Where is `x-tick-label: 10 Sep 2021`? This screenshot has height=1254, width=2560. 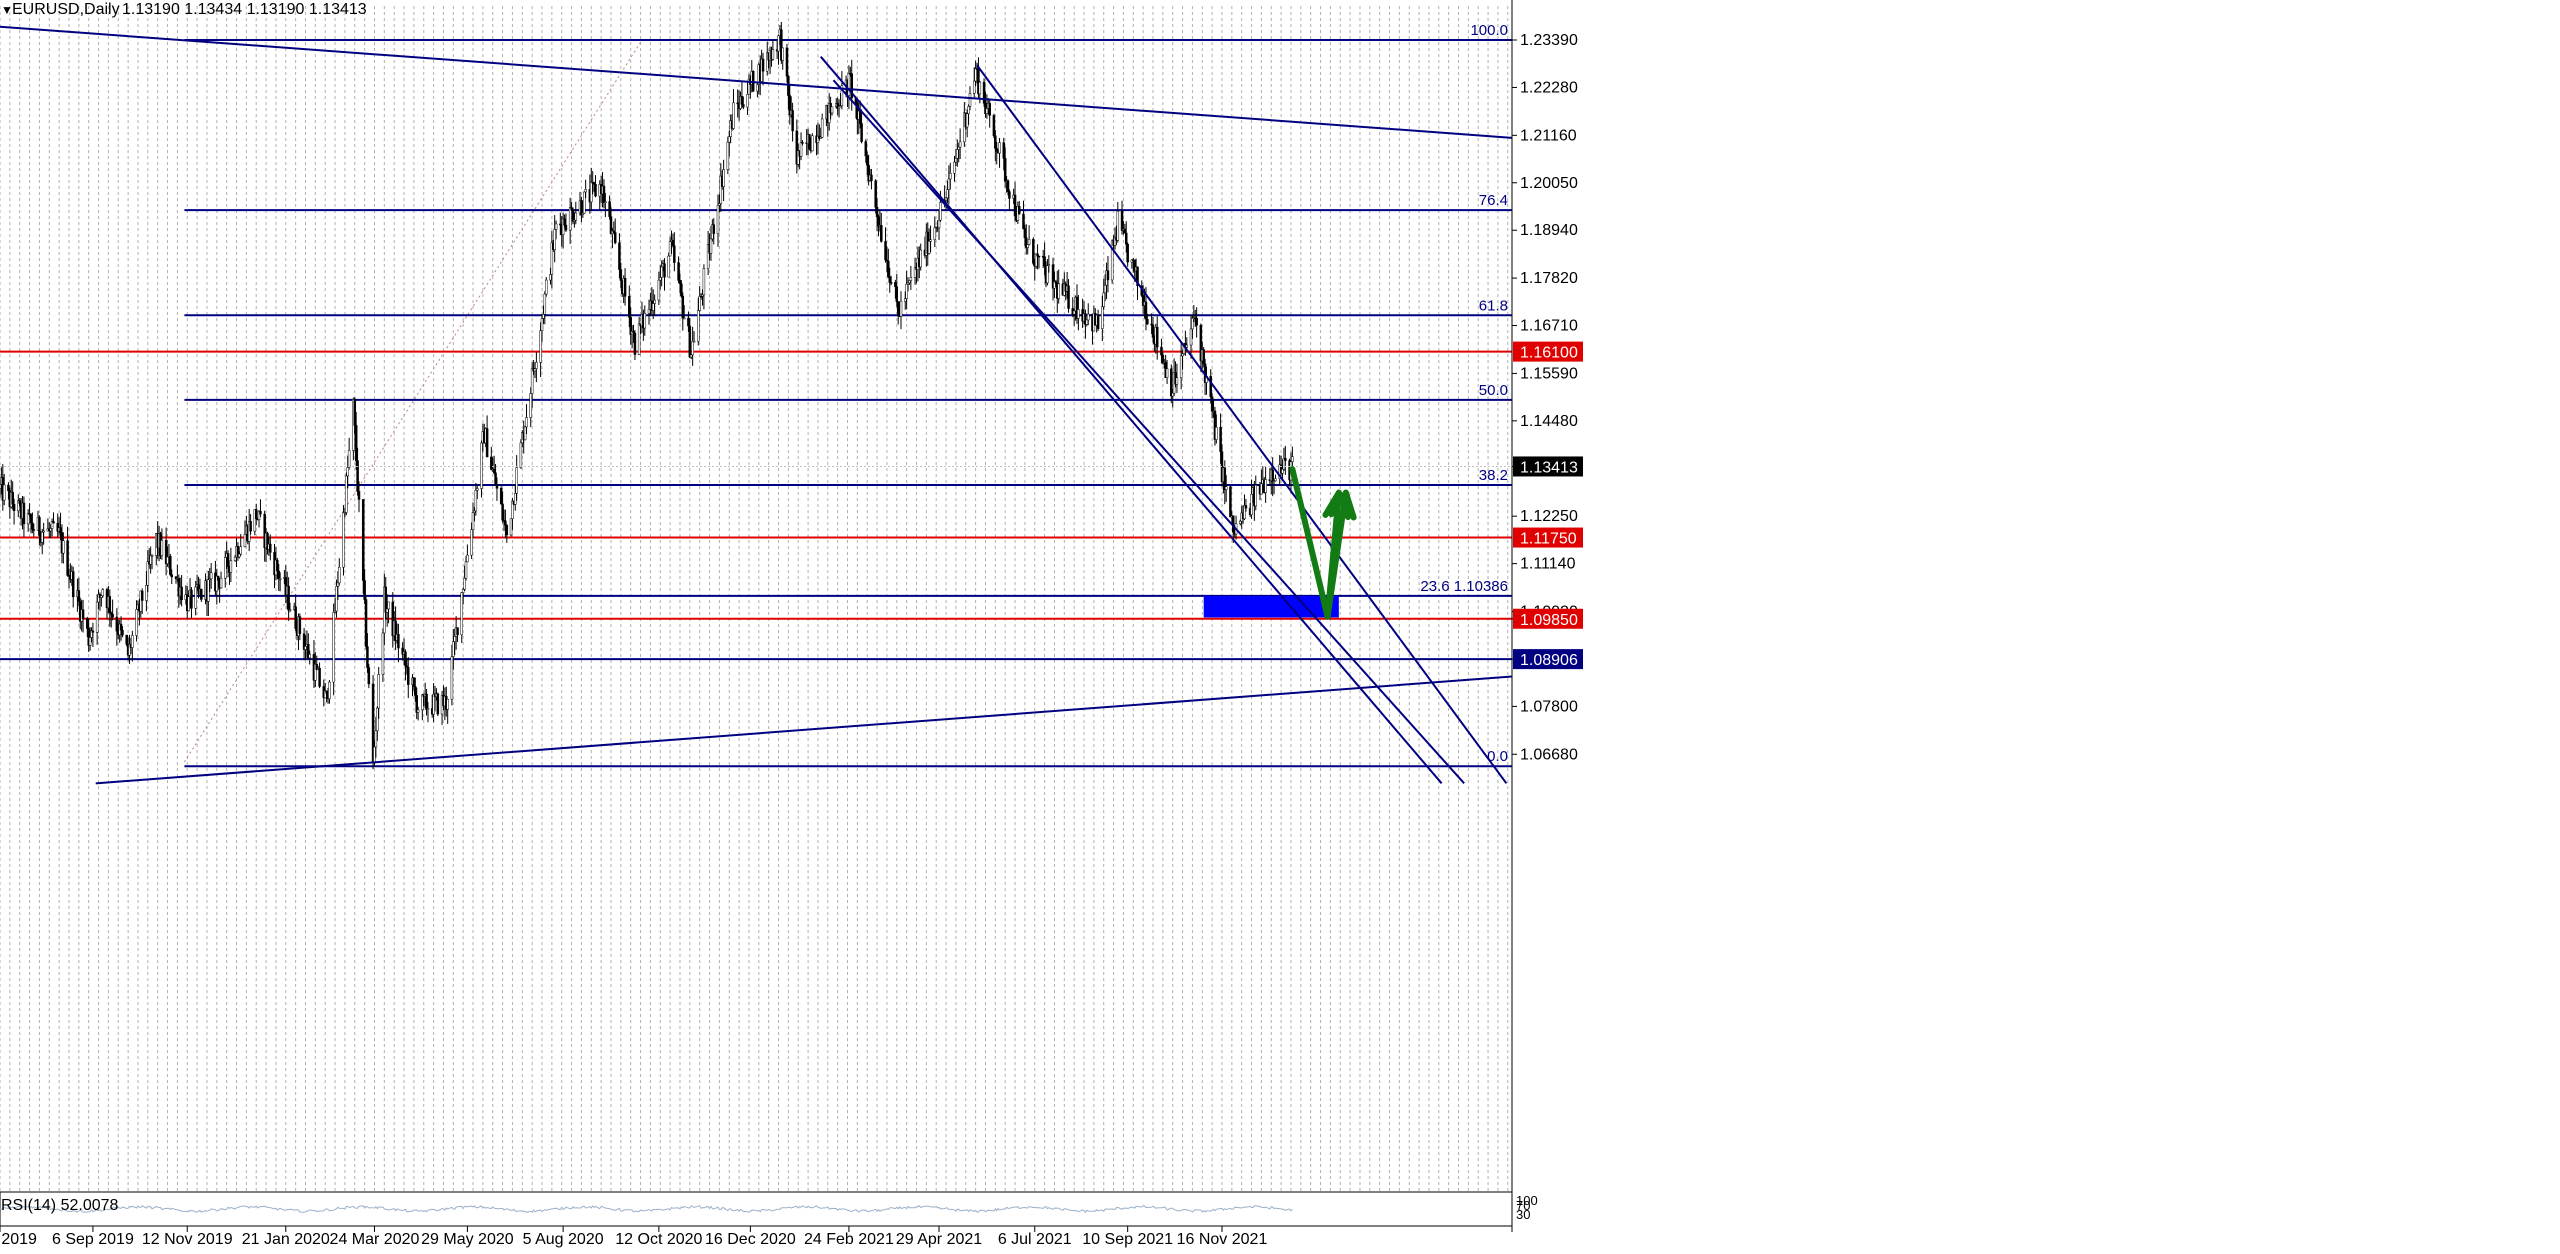
x-tick-label: 10 Sep 2021 is located at coordinates (1127, 1239).